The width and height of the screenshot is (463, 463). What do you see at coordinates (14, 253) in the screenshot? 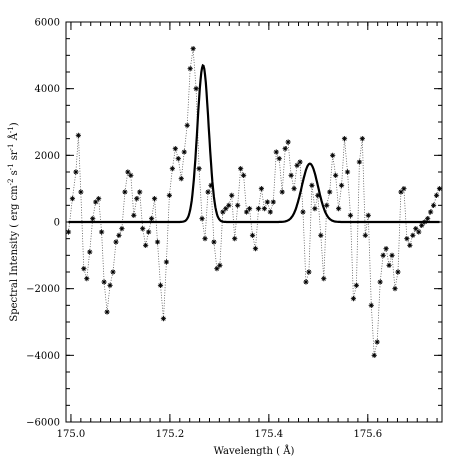
I see `y-axis-label-main: Spectral Intensity ( erg cm` at bounding box center [14, 253].